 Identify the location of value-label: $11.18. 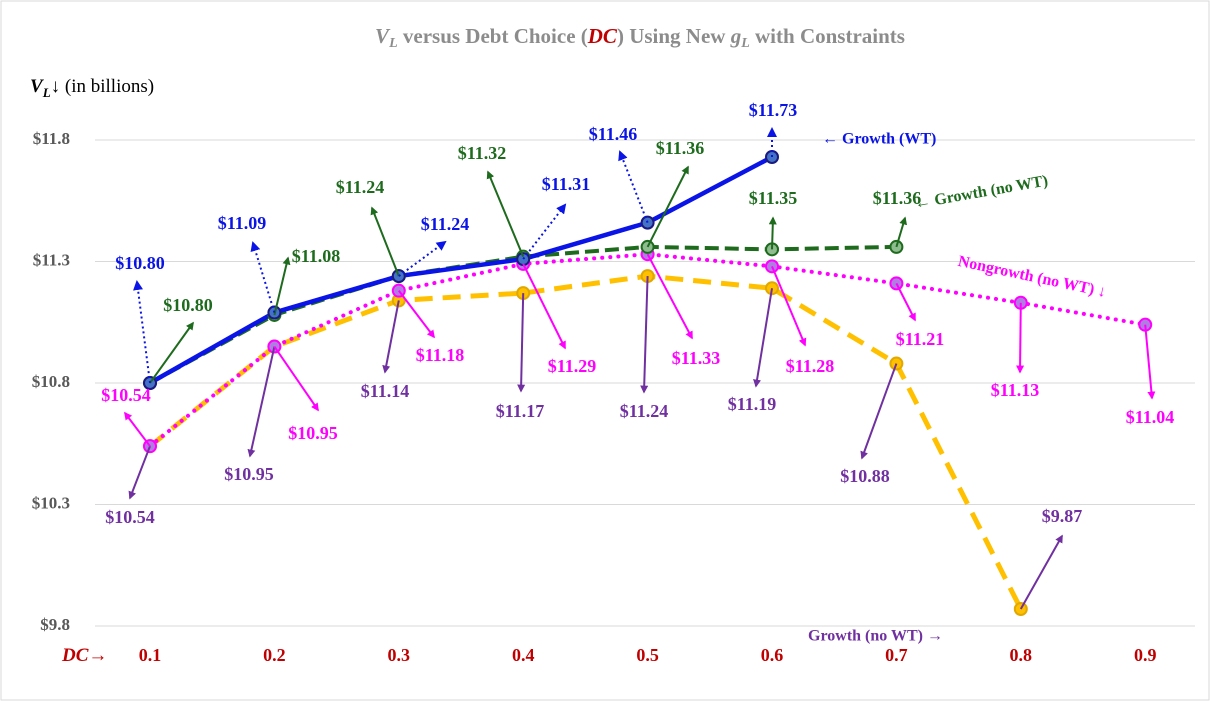
(440, 355).